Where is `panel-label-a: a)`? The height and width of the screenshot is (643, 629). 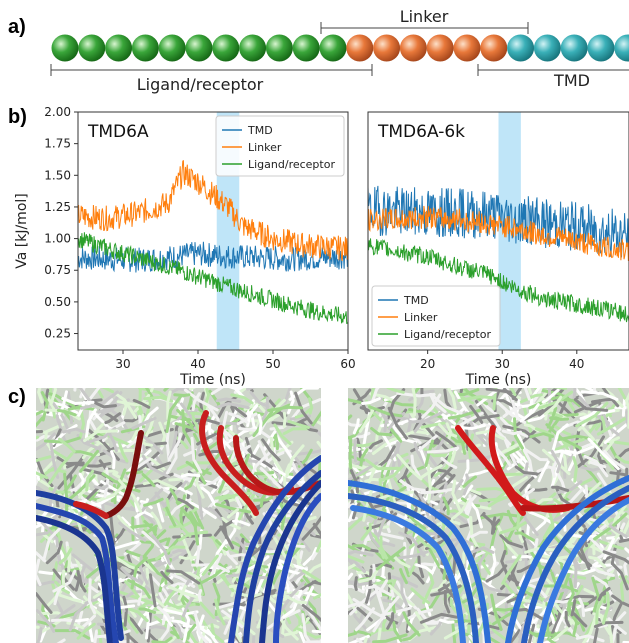 panel-label-a: a) is located at coordinates (17, 27).